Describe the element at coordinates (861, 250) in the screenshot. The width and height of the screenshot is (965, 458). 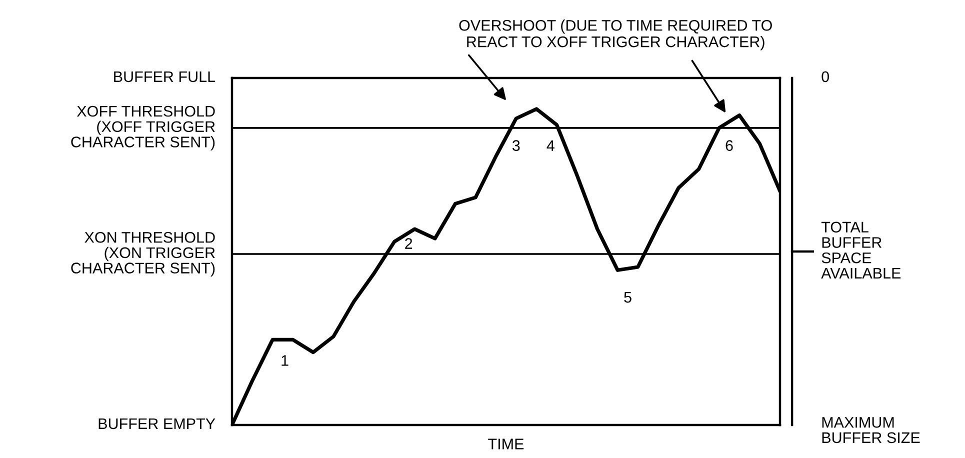
I see `text: TOTAL BUFFER SPACE AVAILABLE` at that location.